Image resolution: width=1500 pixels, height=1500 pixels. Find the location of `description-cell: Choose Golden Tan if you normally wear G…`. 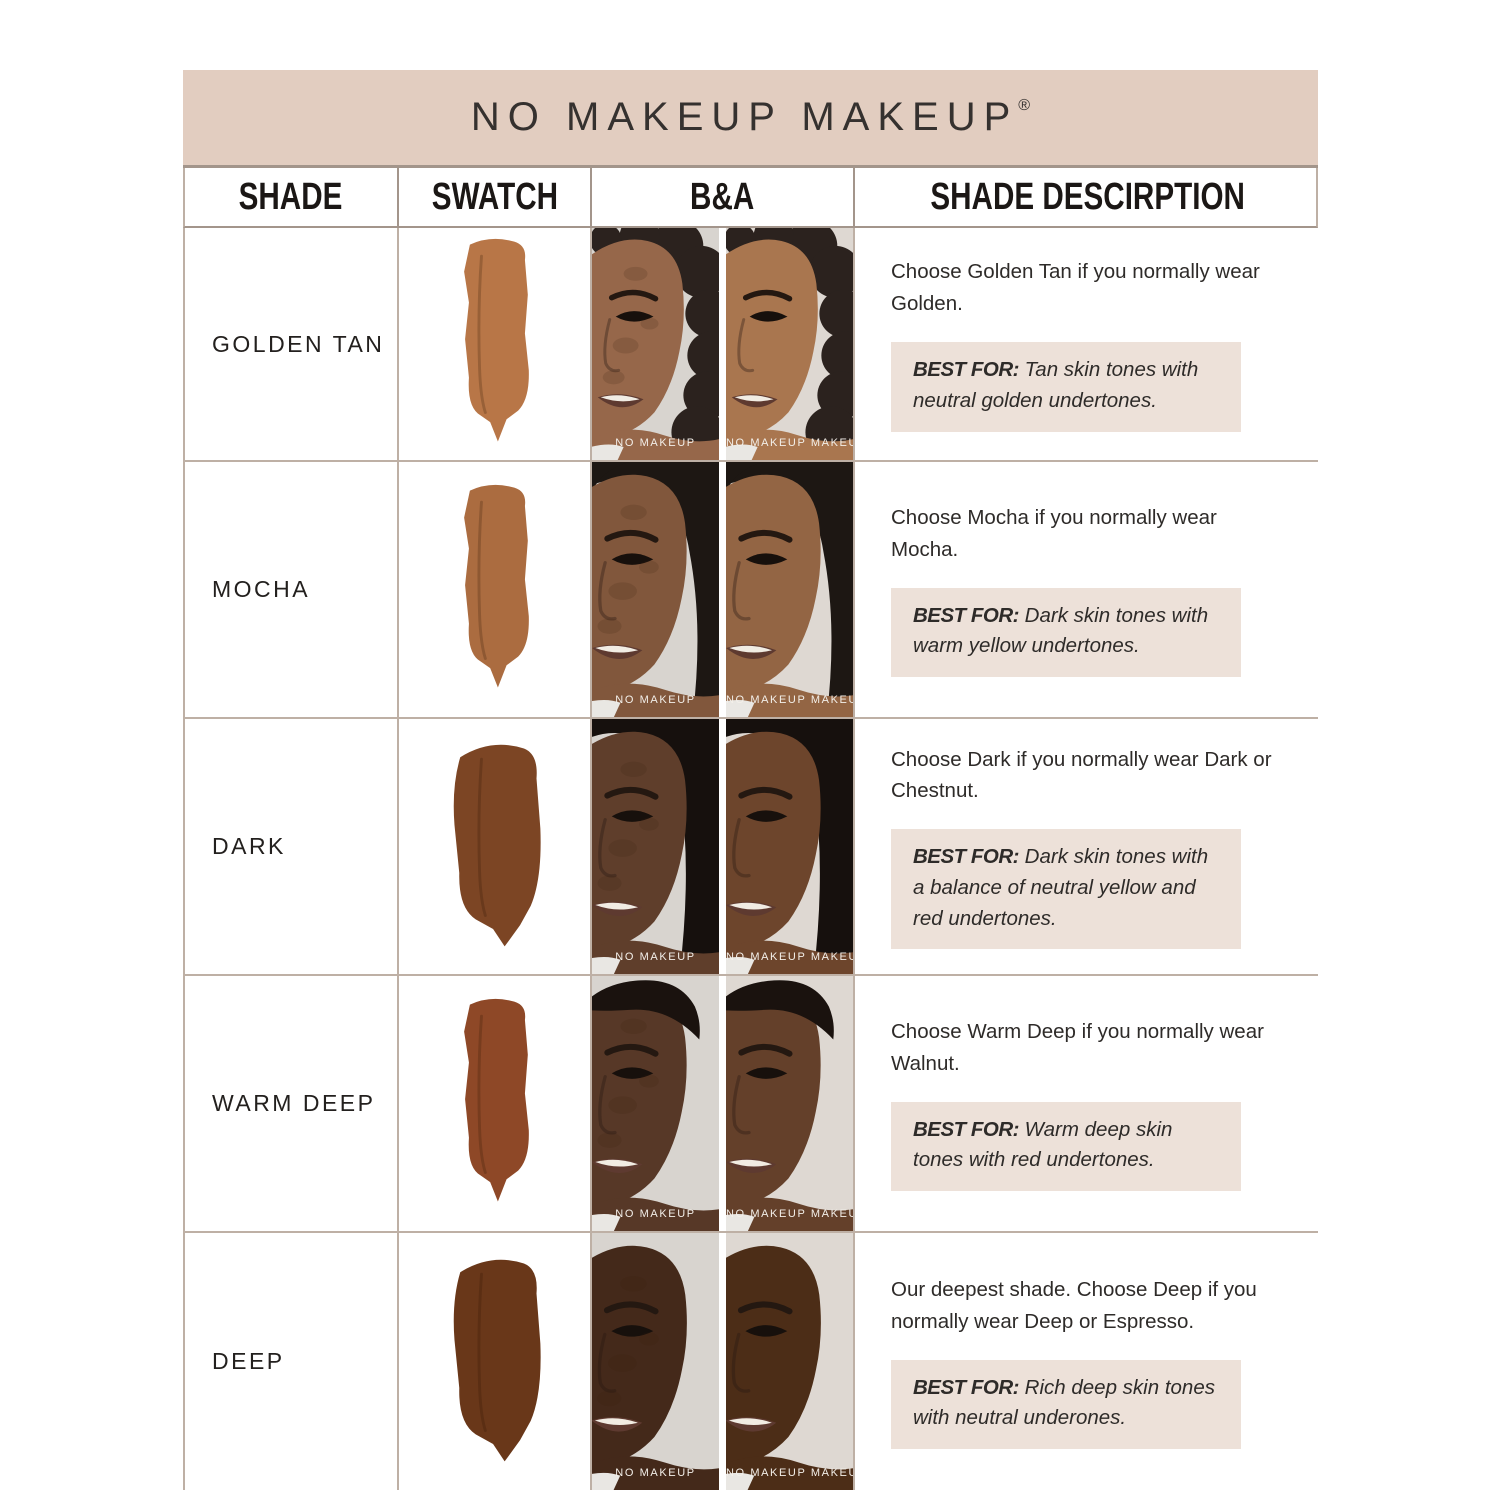

description-cell: Choose Golden Tan if you normally wear G… is located at coordinates (1087, 344).